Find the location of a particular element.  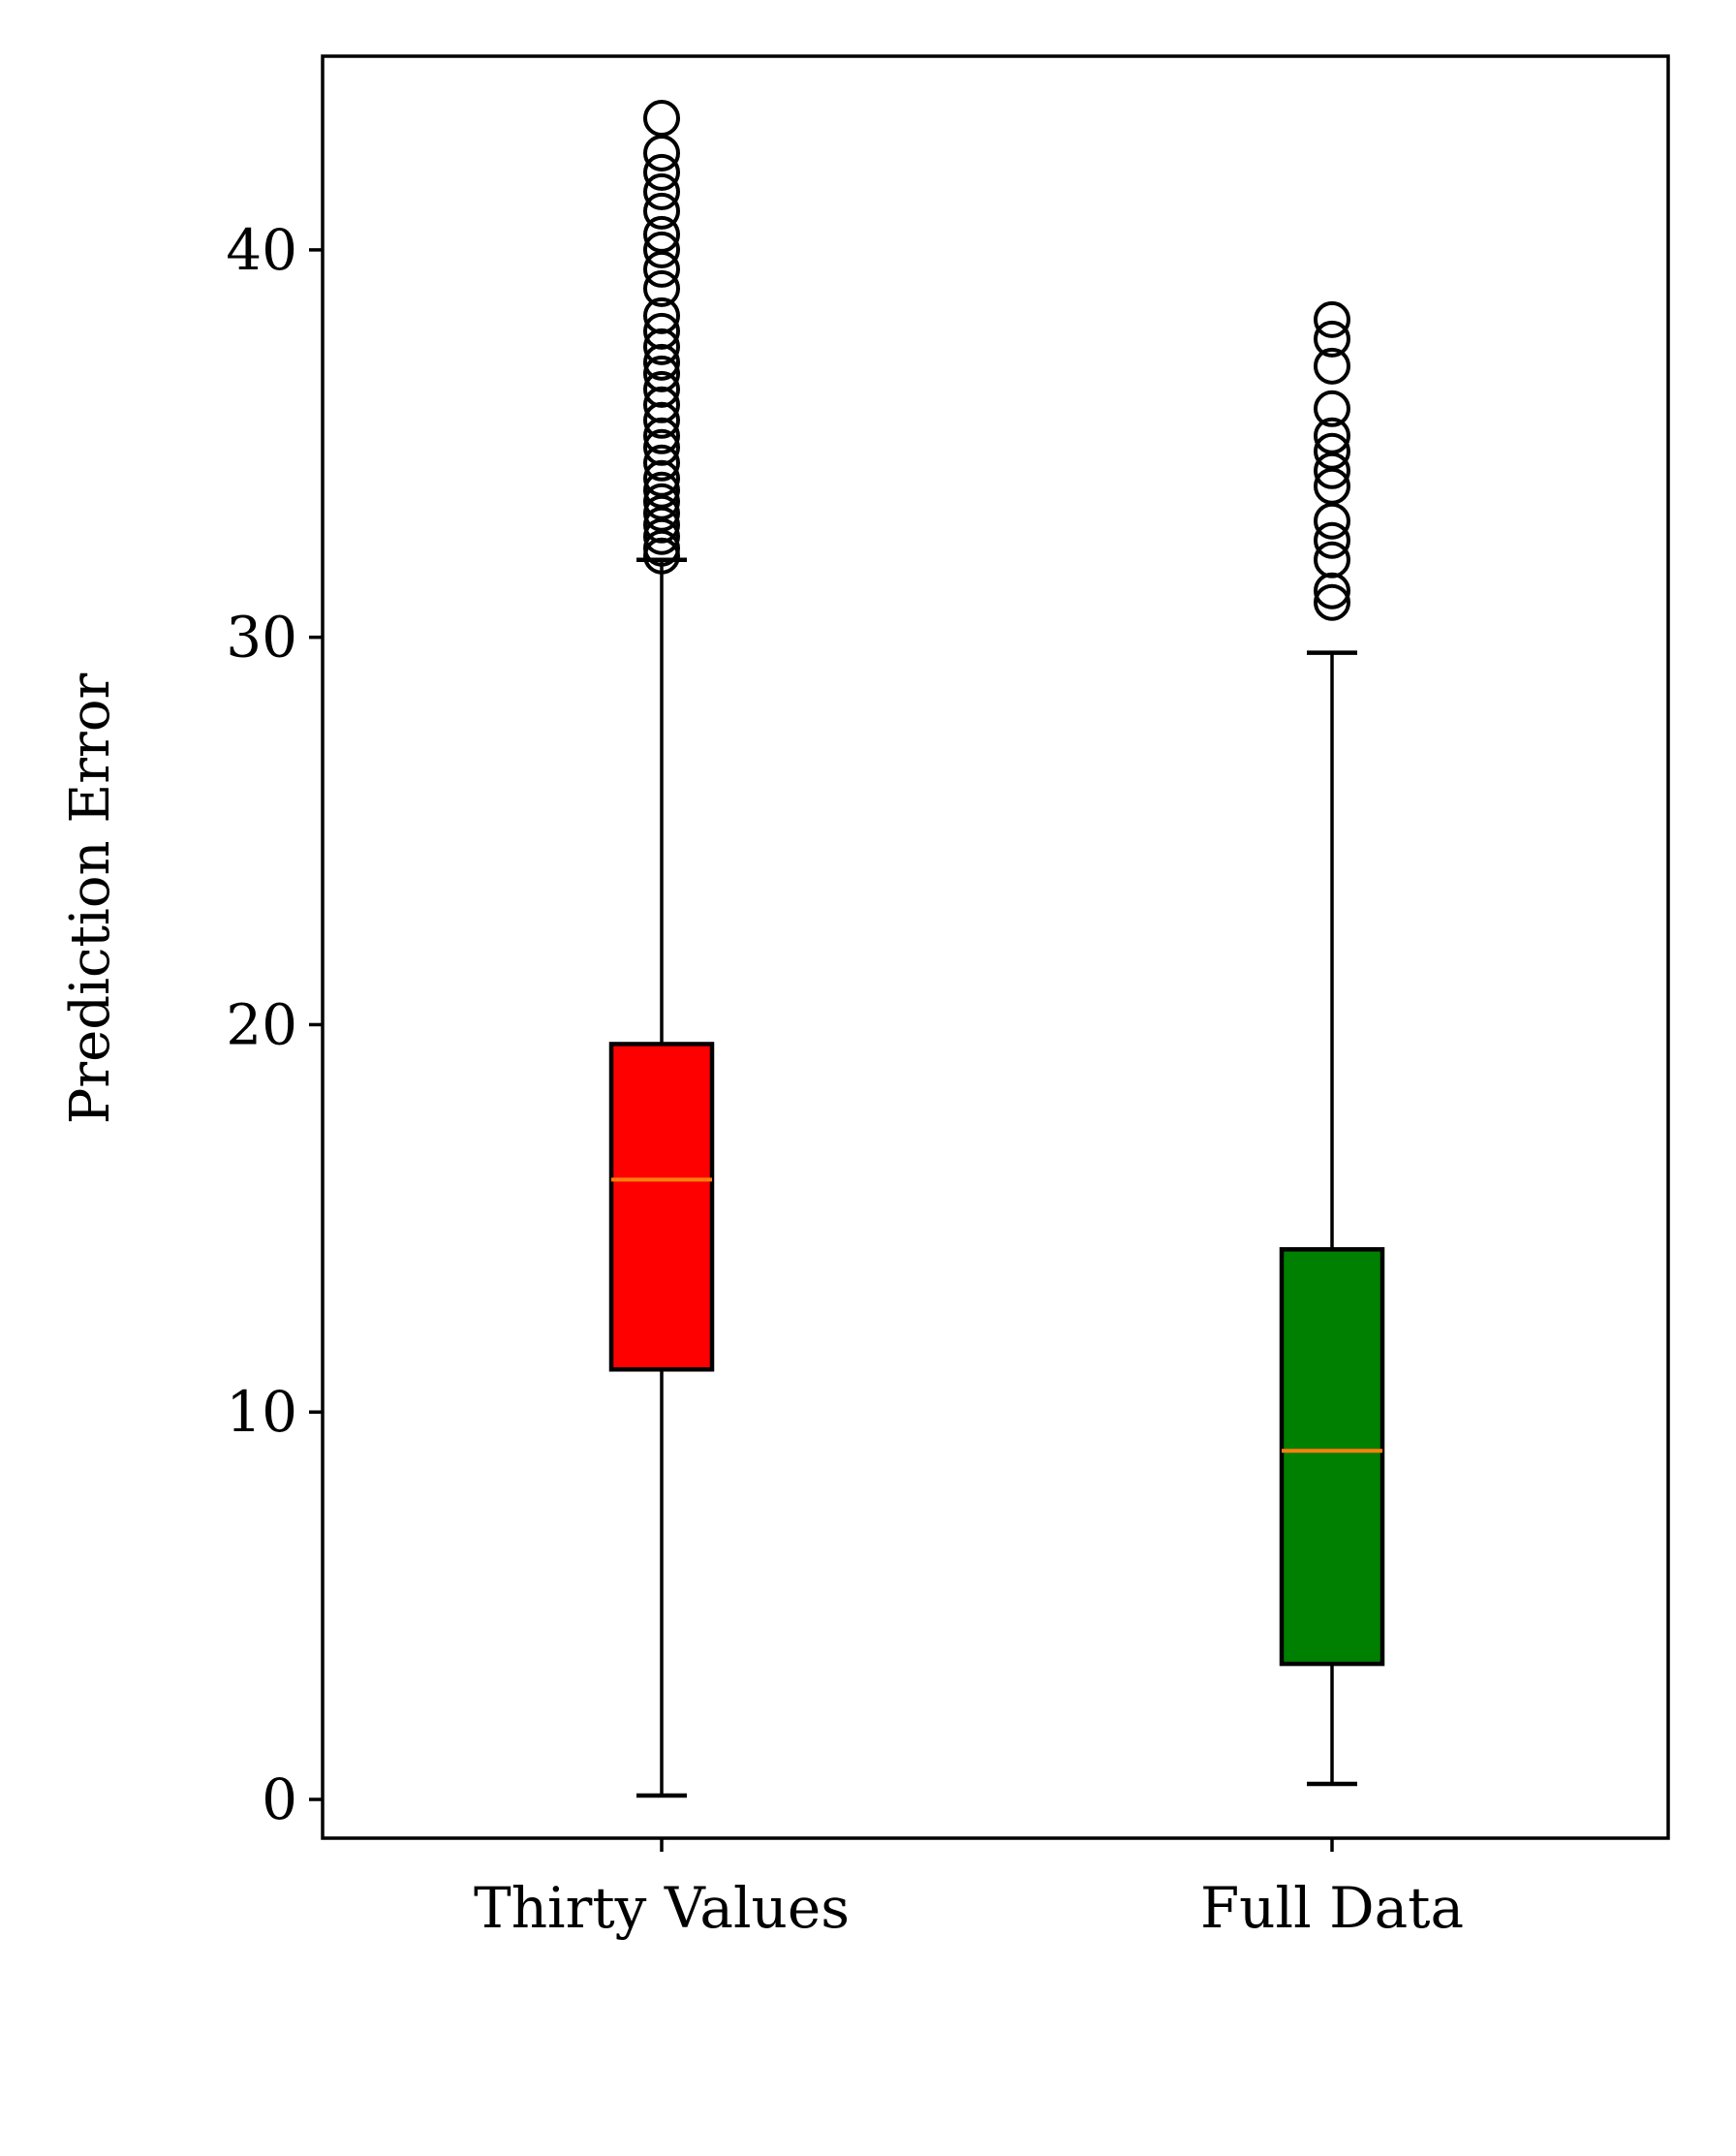

y-tick-label: 40 is located at coordinates (261, 250).